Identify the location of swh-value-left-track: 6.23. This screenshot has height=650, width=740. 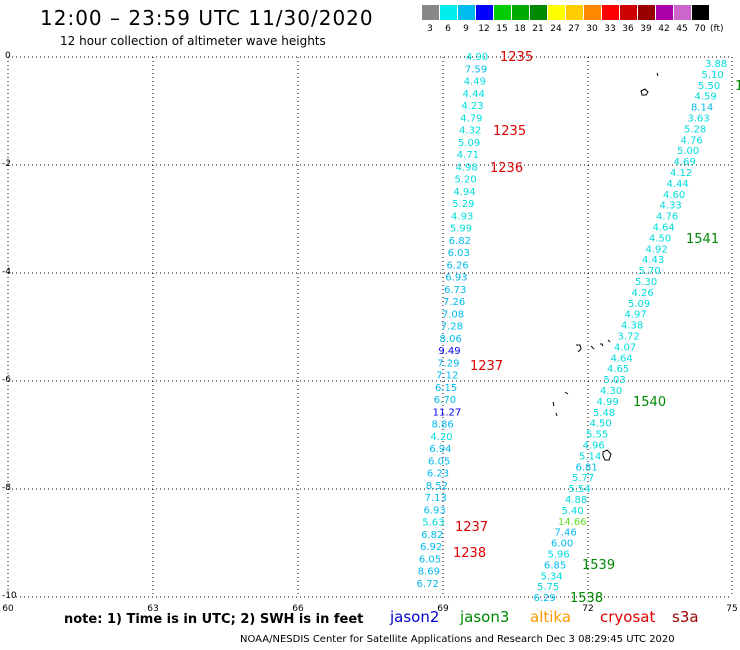
(438, 474).